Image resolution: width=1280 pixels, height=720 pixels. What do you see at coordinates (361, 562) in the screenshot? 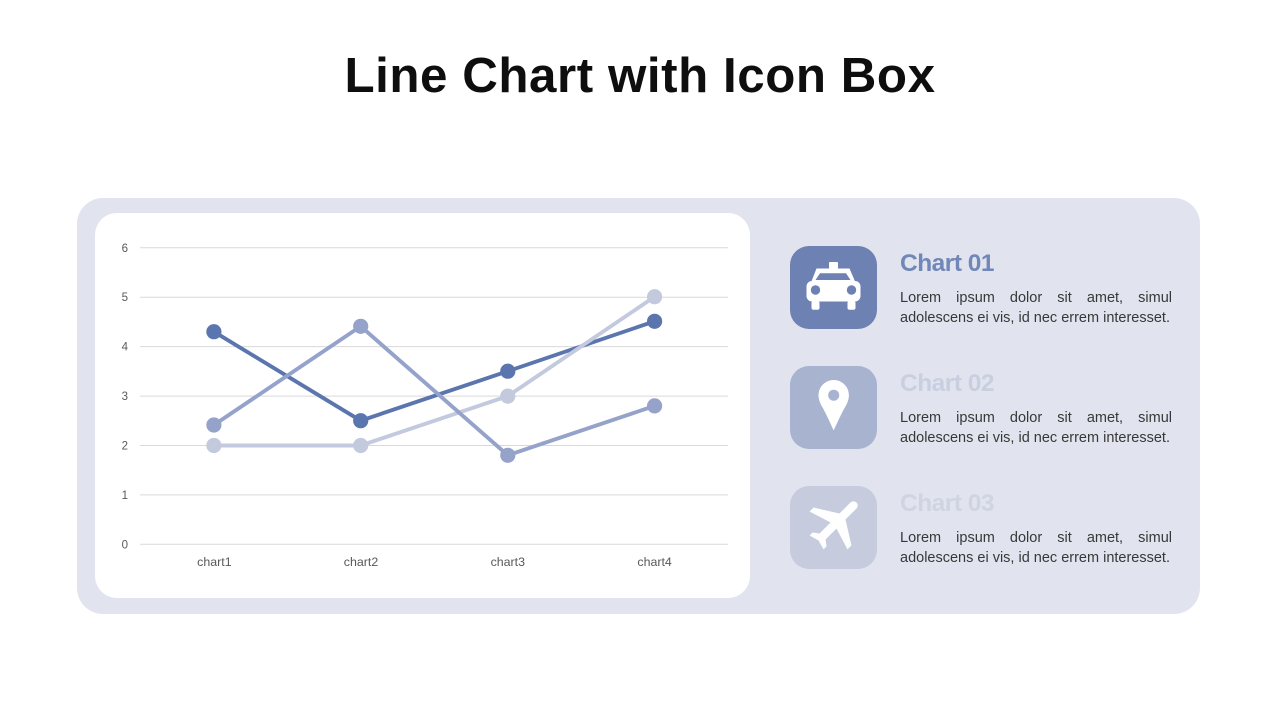
I see `svg-text: chart2` at bounding box center [361, 562].